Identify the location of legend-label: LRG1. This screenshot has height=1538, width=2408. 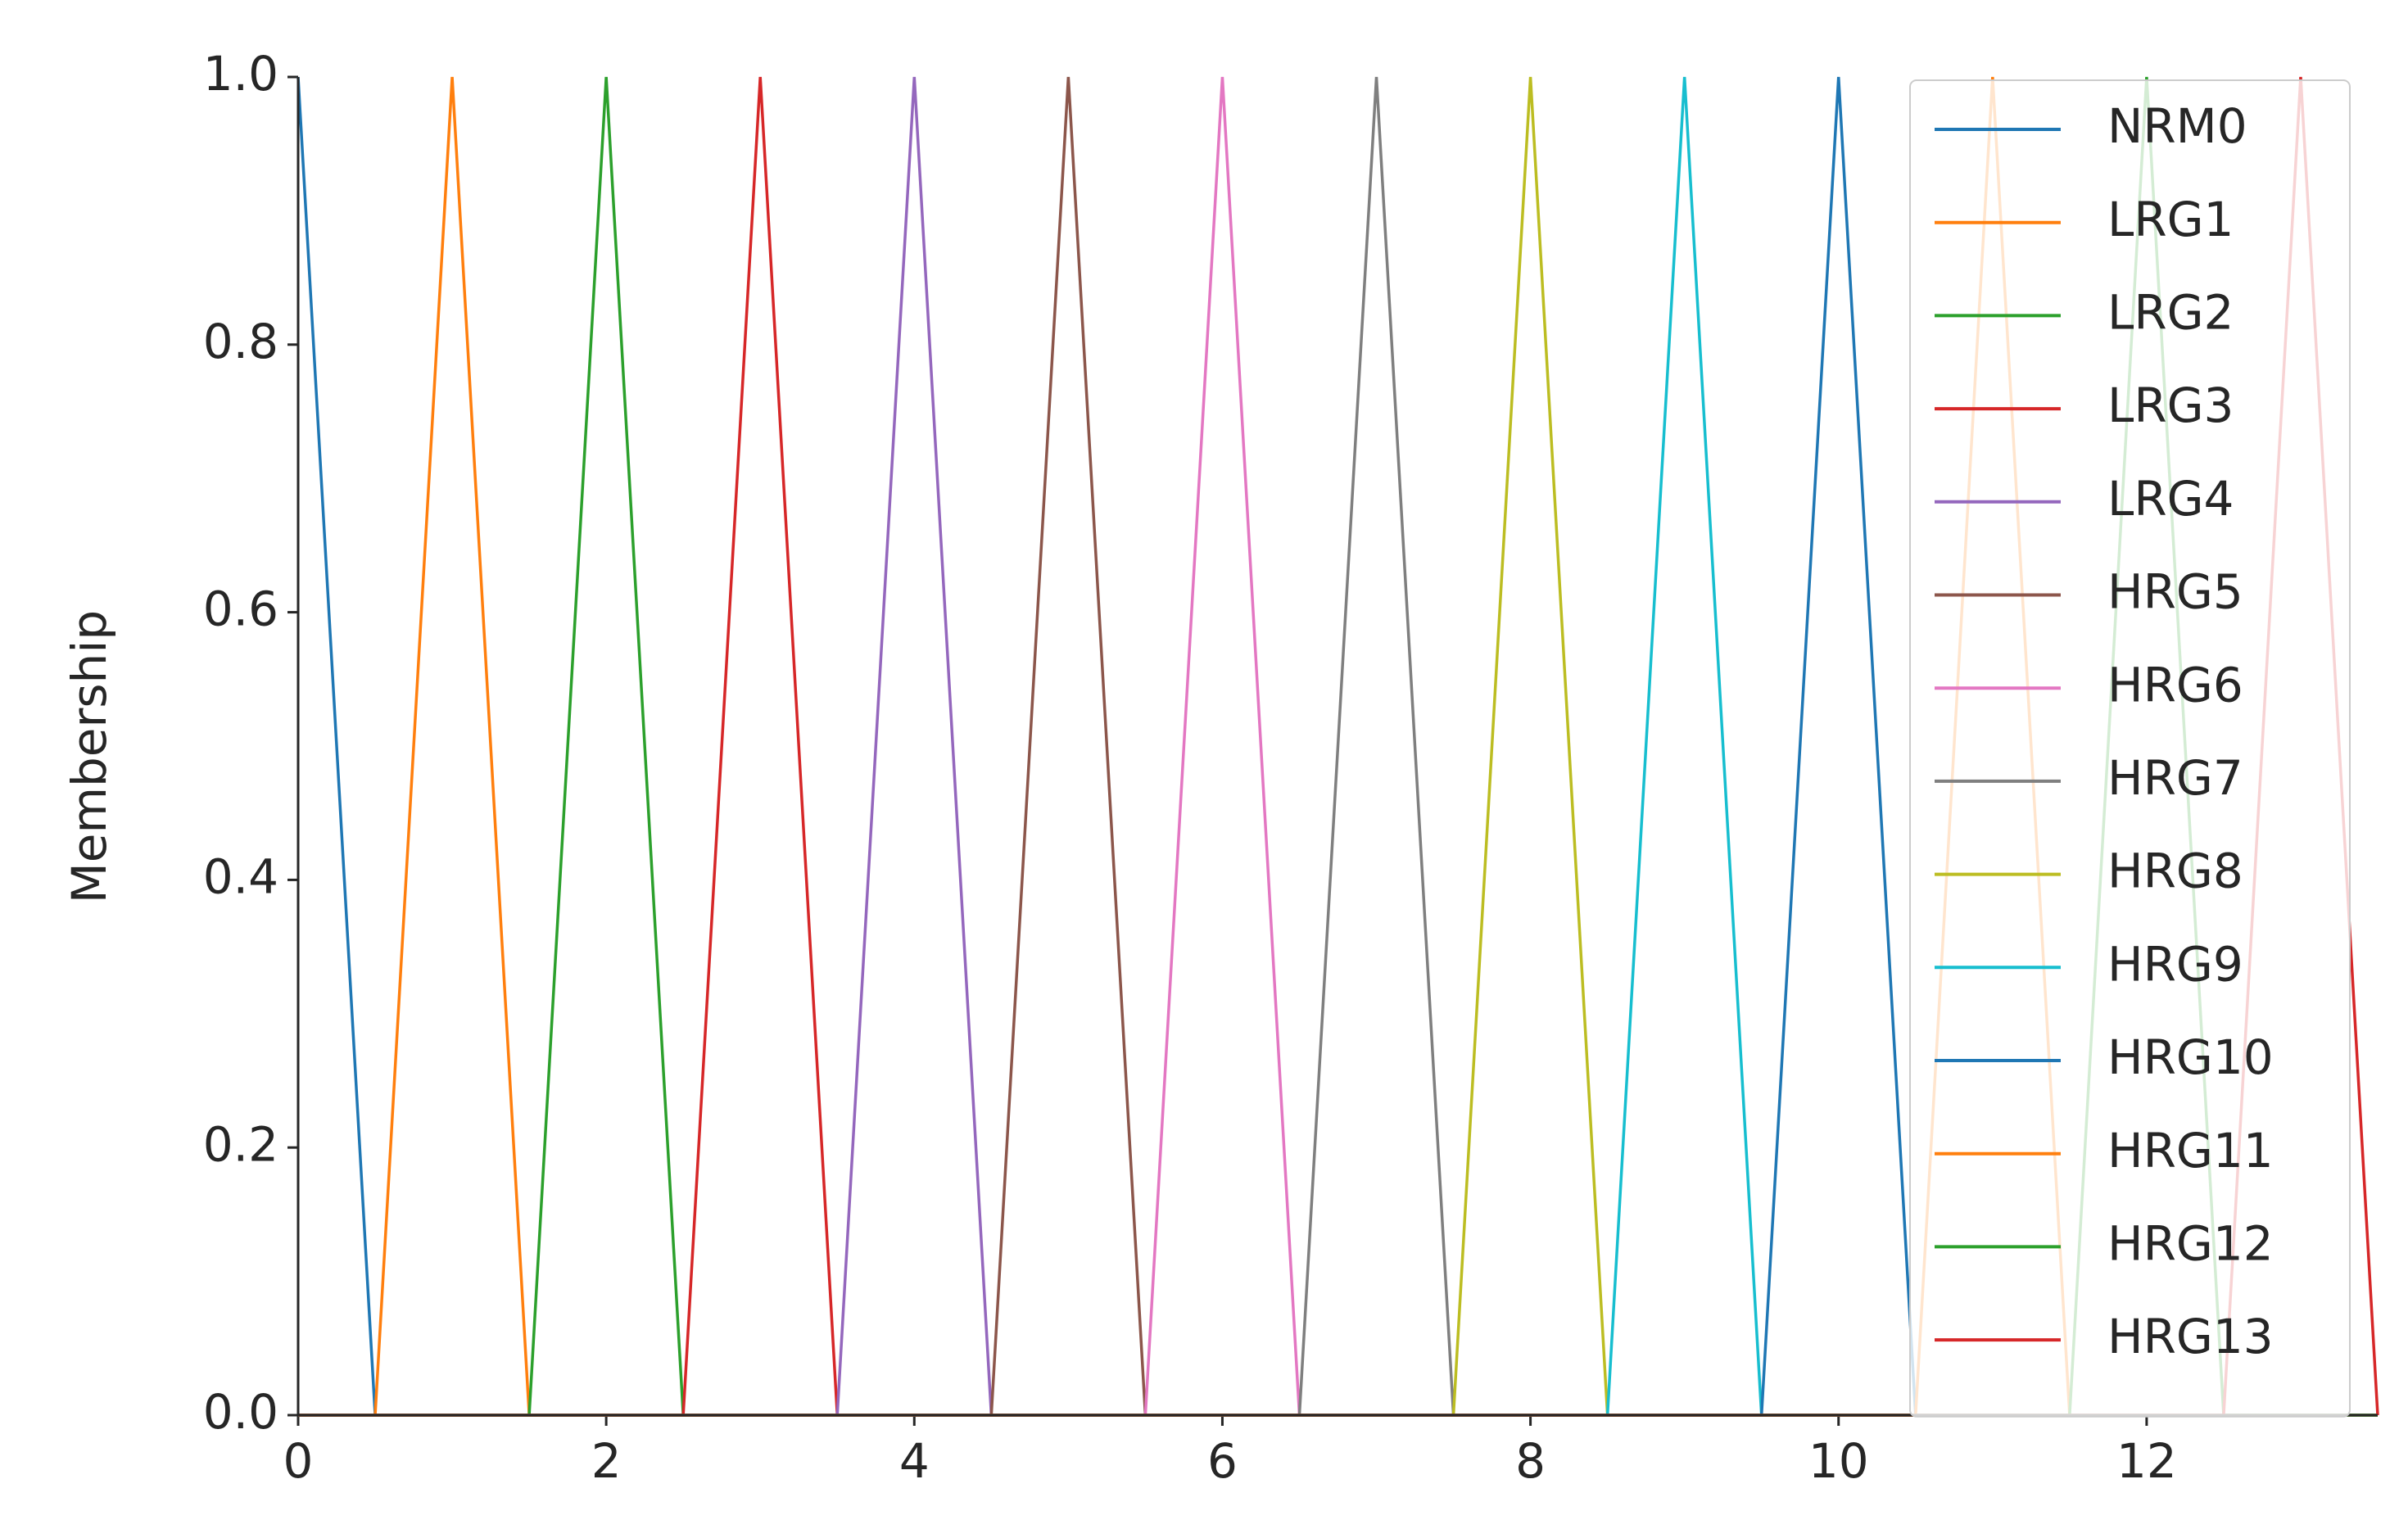
(2170, 219).